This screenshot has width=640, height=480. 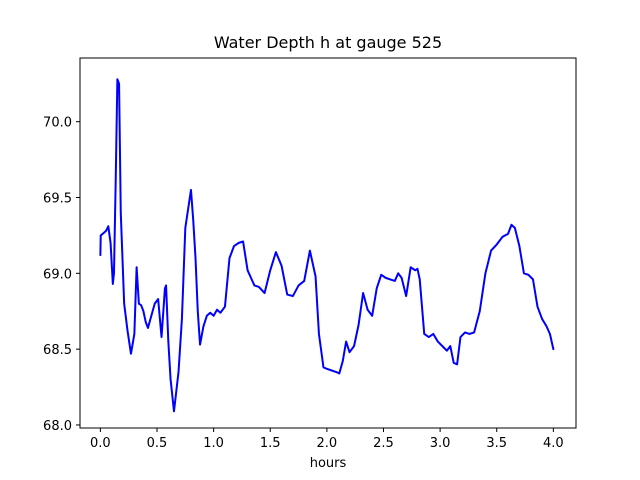 What do you see at coordinates (57, 123) in the screenshot?
I see `y-tick-label: 70.0` at bounding box center [57, 123].